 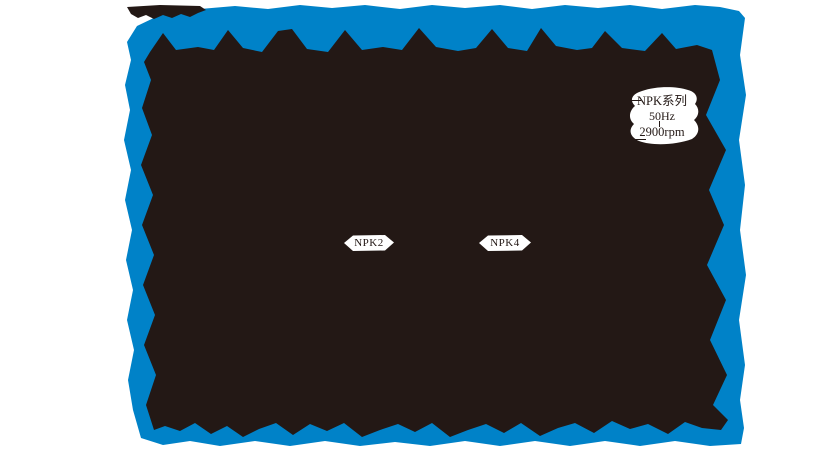 I want to click on legend-speed: 2900rpm, so click(x=662, y=131).